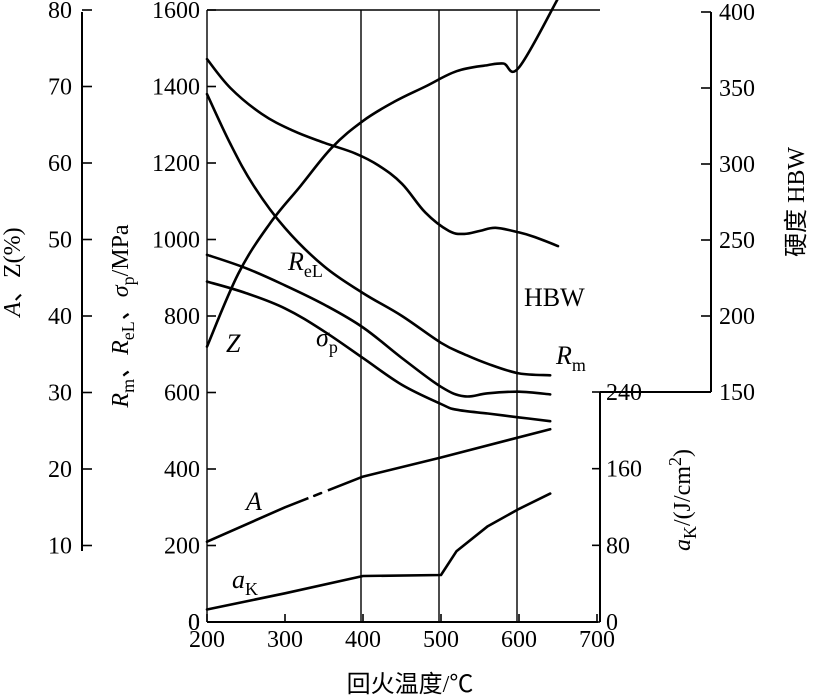 This screenshot has height=700, width=836. I want to click on percent-tick-label-80: 80, so click(60, 12).